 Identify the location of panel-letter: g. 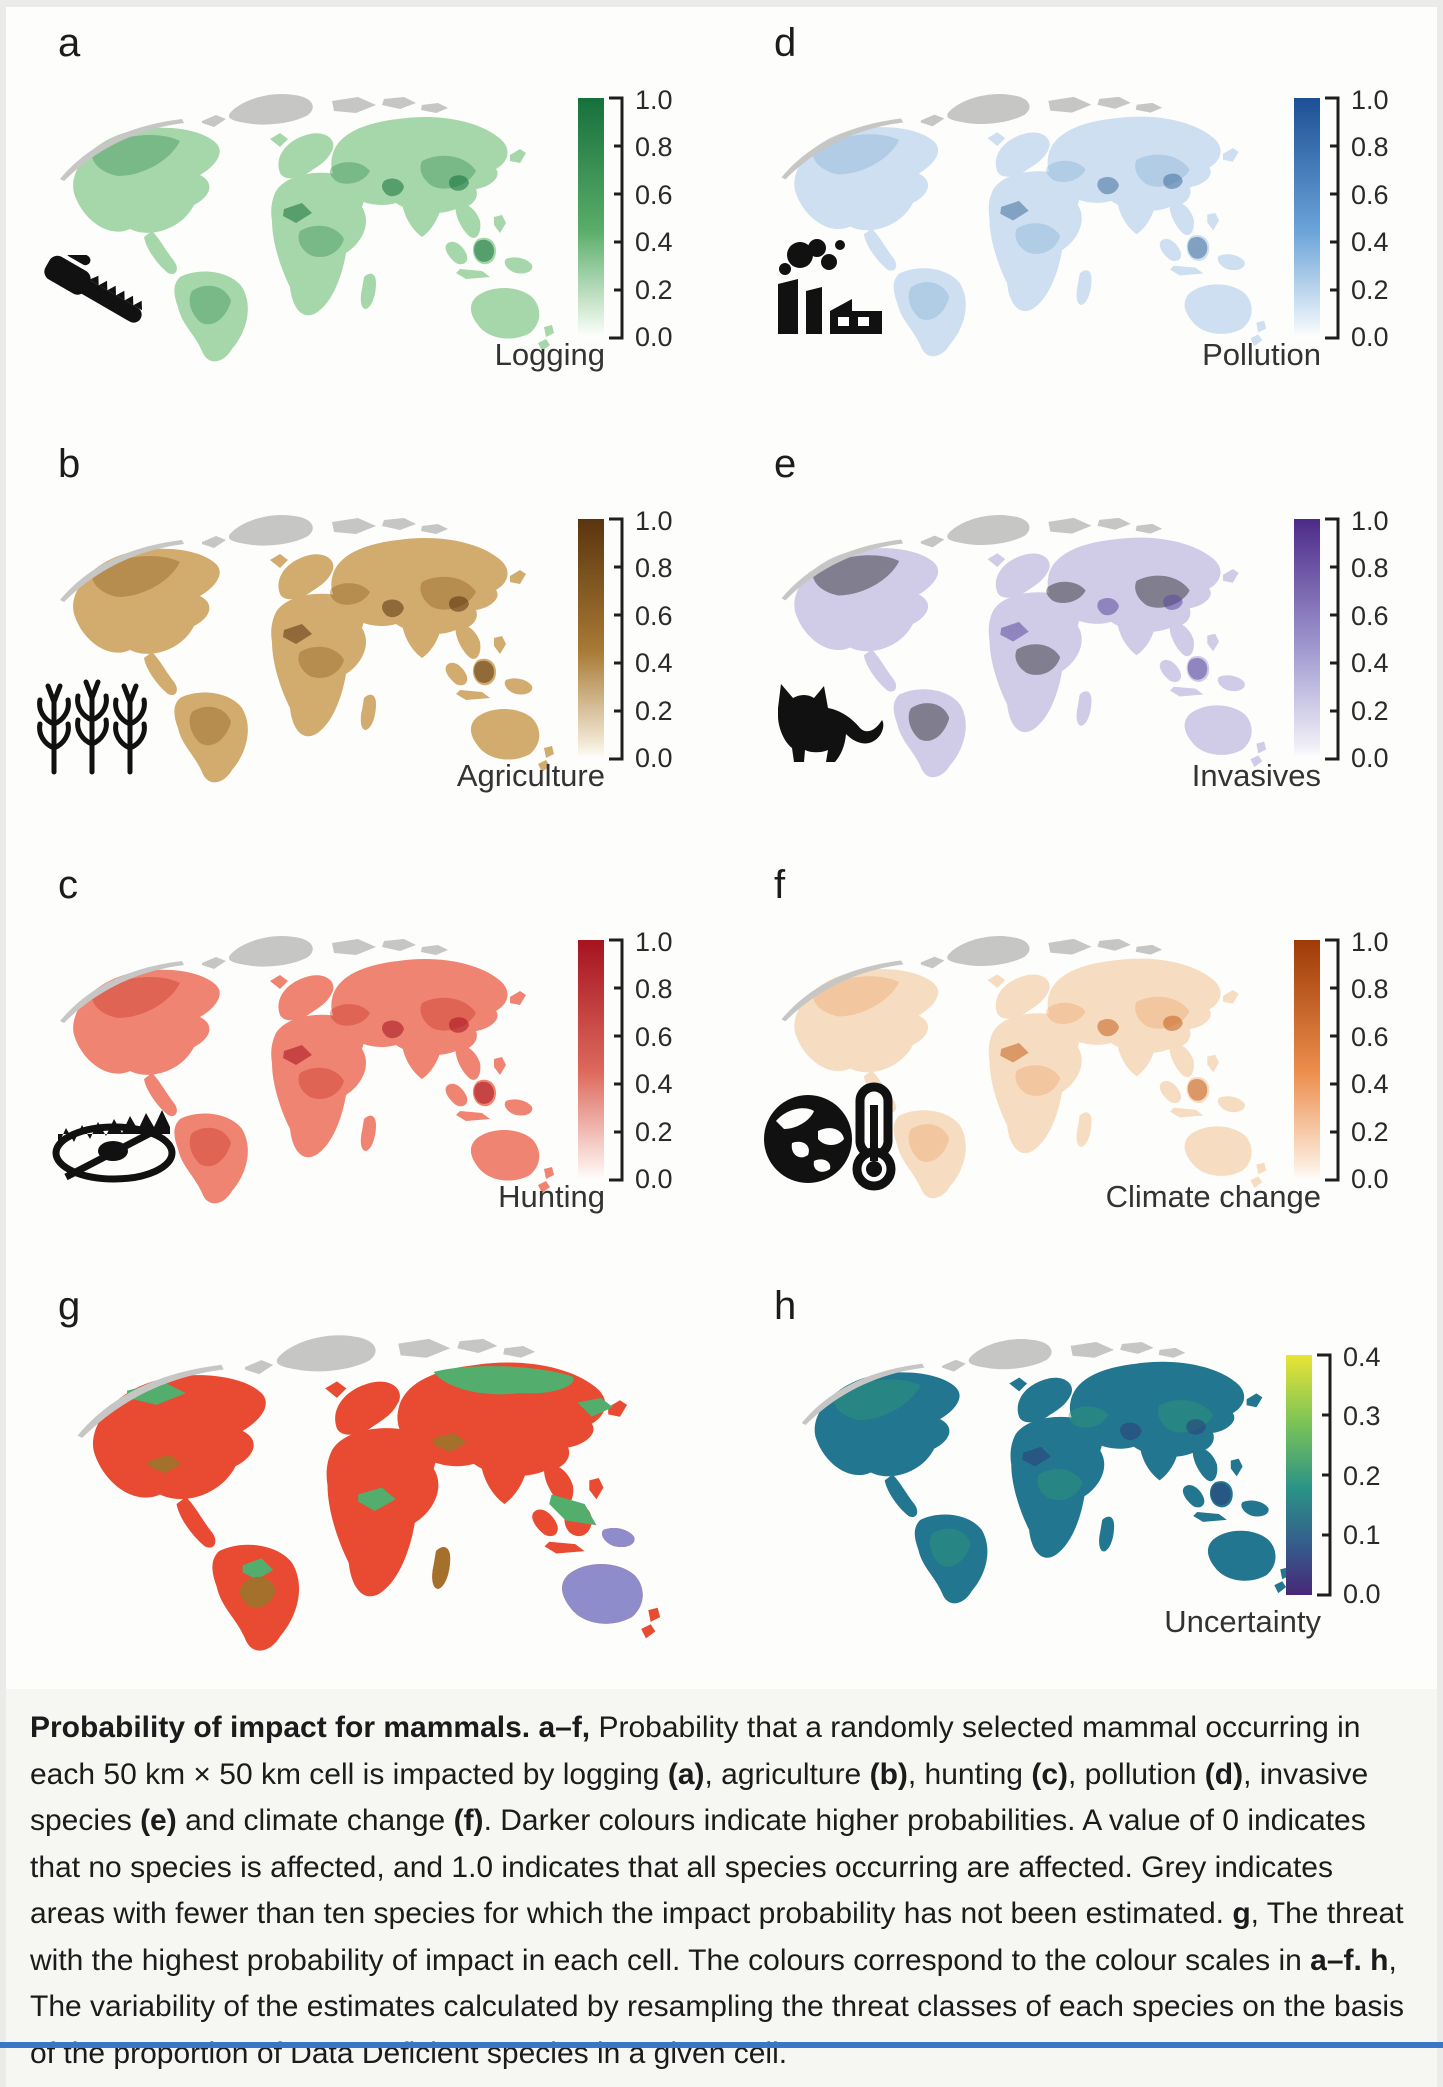
(69, 1306).